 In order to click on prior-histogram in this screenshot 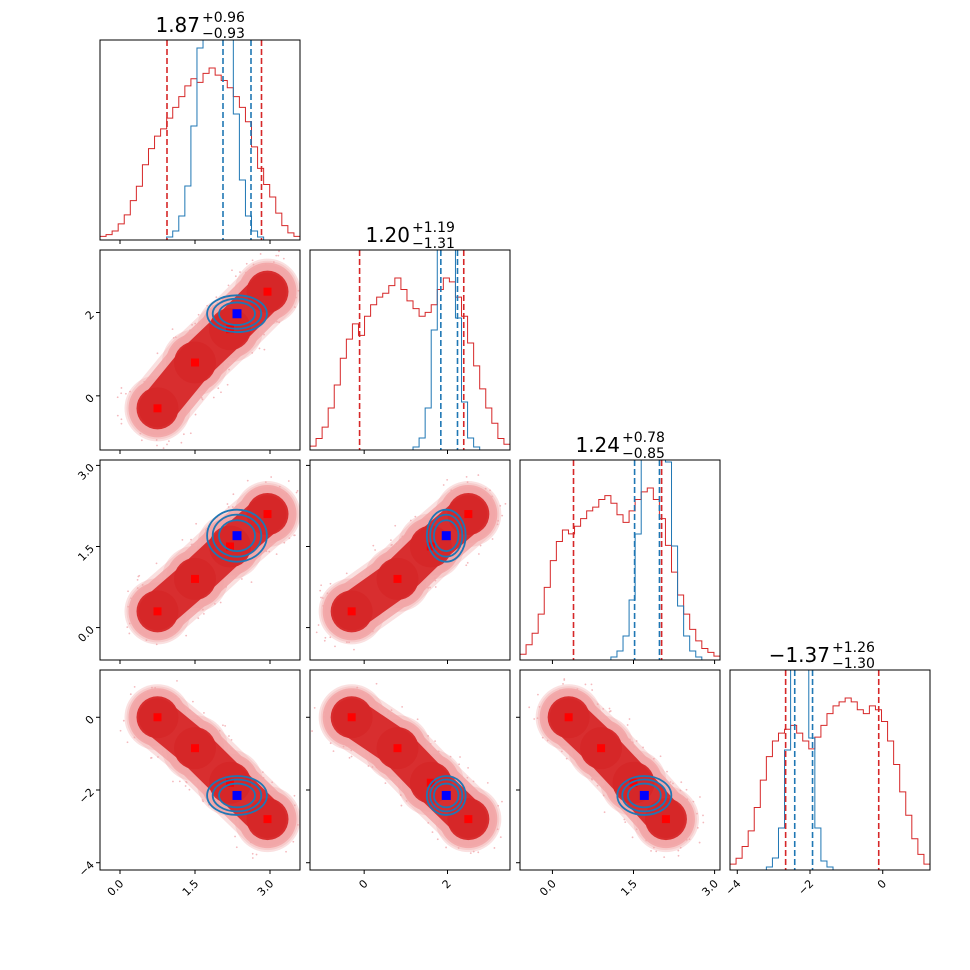, I will do `click(620, 573)`.